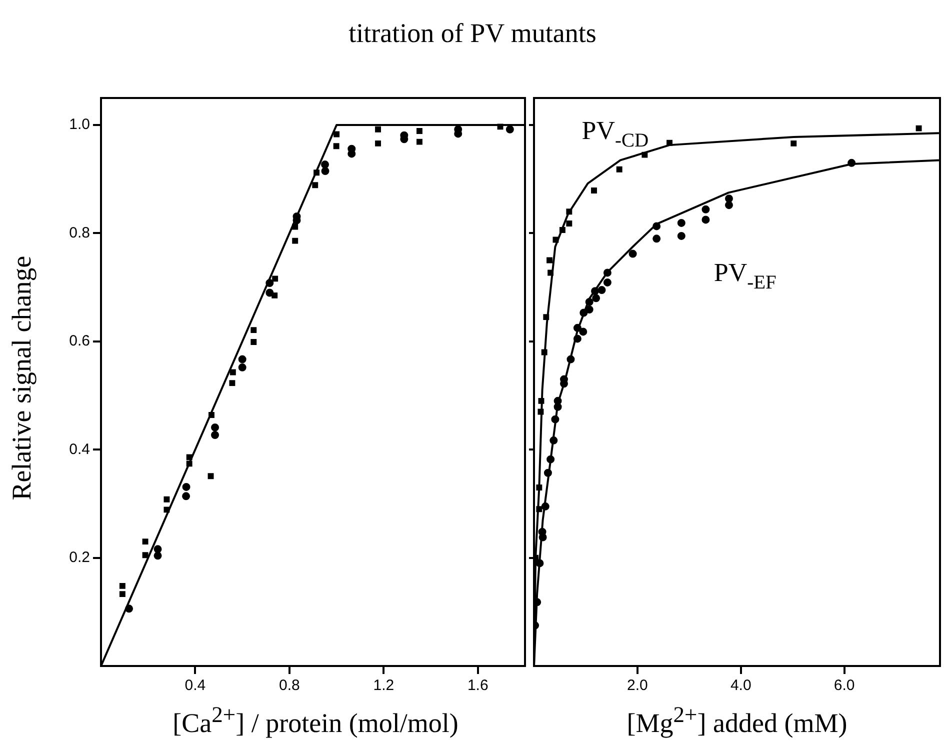 This screenshot has width=945, height=744. What do you see at coordinates (289, 685) in the screenshot?
I see `x-tick-label: 0.8` at bounding box center [289, 685].